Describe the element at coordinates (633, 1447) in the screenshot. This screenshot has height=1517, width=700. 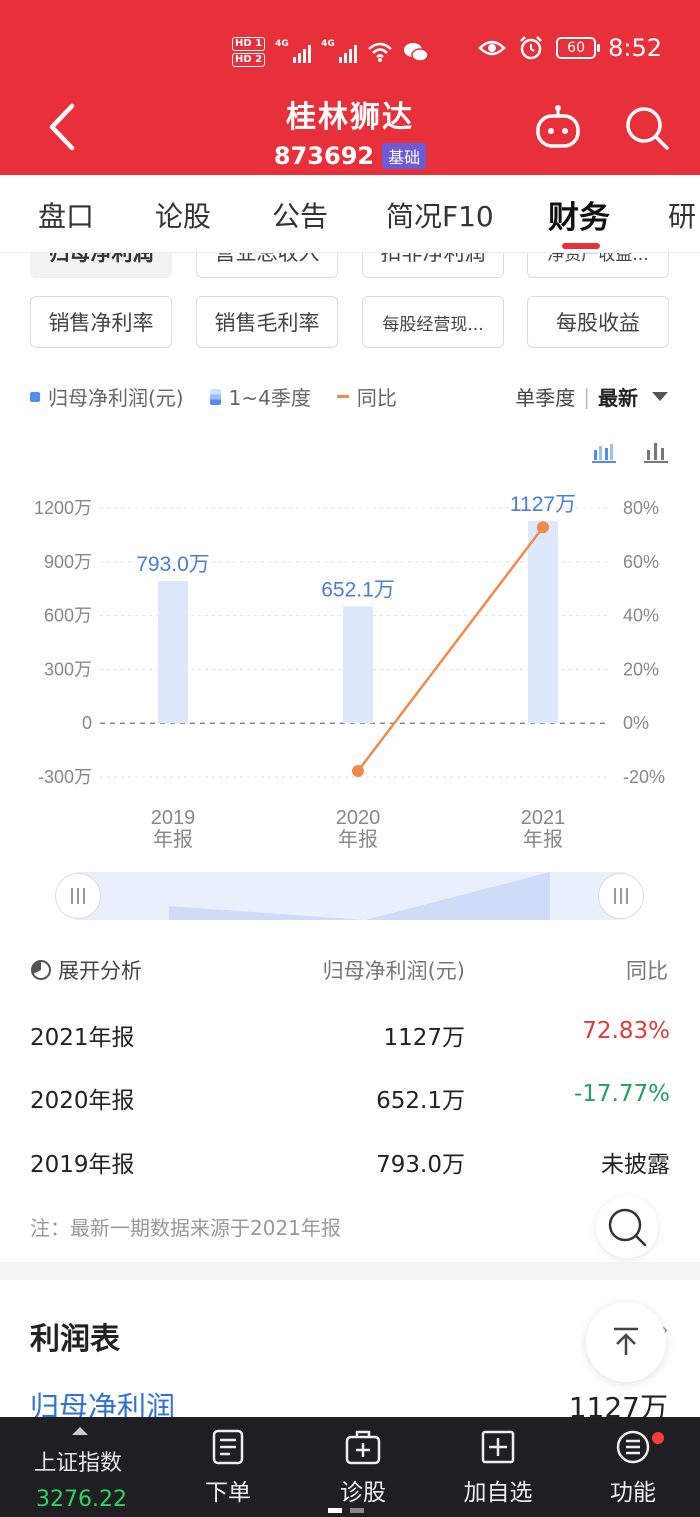
I see `menu-icon` at that location.